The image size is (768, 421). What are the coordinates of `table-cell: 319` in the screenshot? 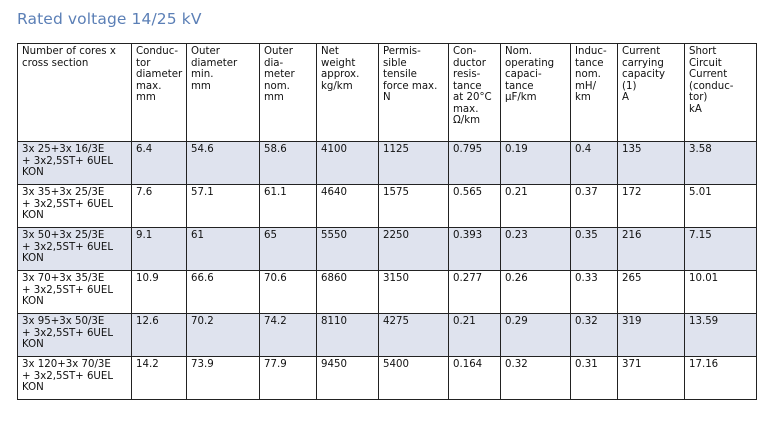 It's located at (651, 335).